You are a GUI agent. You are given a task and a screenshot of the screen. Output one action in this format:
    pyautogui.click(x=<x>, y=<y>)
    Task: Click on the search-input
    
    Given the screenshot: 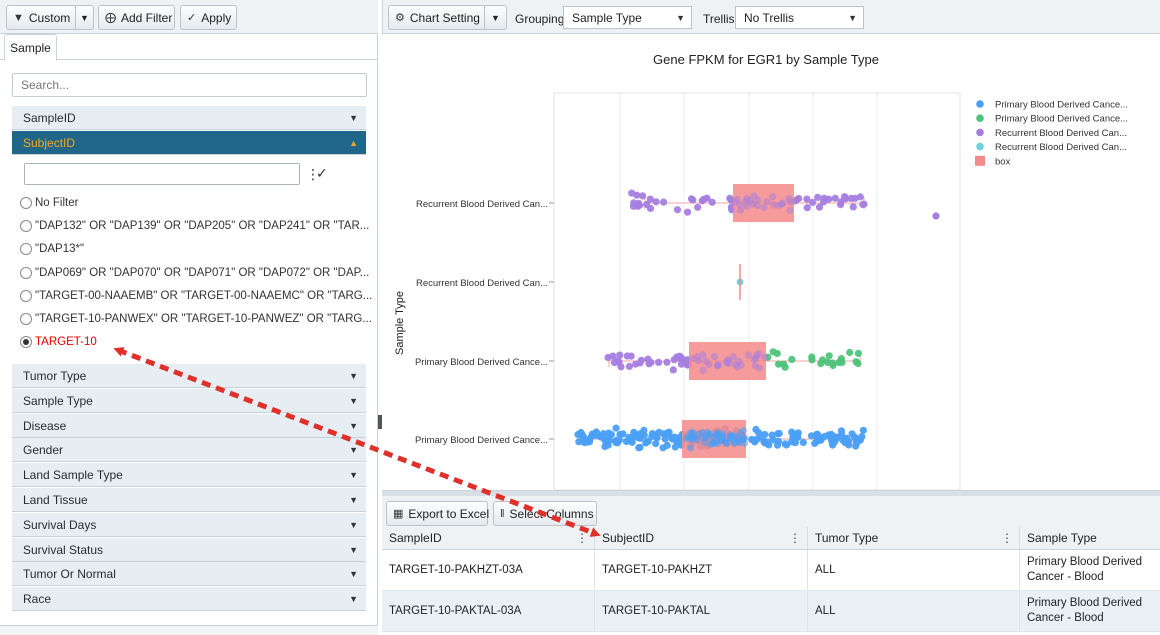 What is the action you would take?
    pyautogui.click(x=189, y=85)
    